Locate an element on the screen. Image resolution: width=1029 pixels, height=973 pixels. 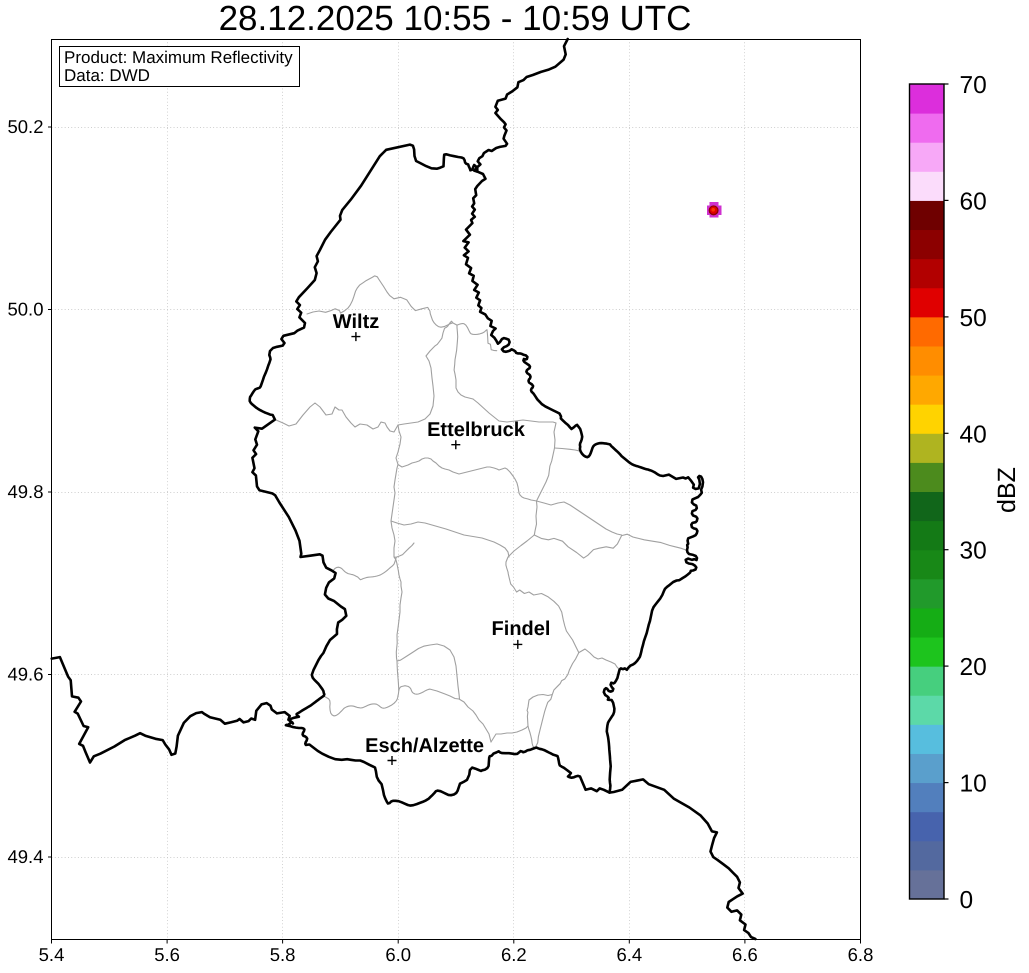
svg-text: 49.6 is located at coordinates (25, 674).